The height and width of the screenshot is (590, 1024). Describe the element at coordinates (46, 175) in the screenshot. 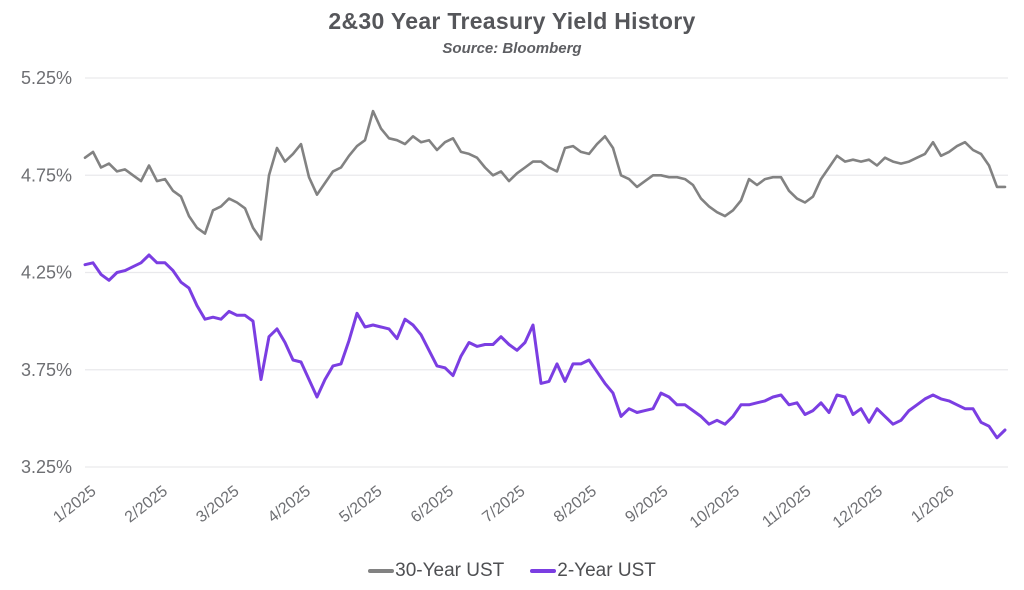

I see `y-axis-tick-label: 4.75%` at that location.